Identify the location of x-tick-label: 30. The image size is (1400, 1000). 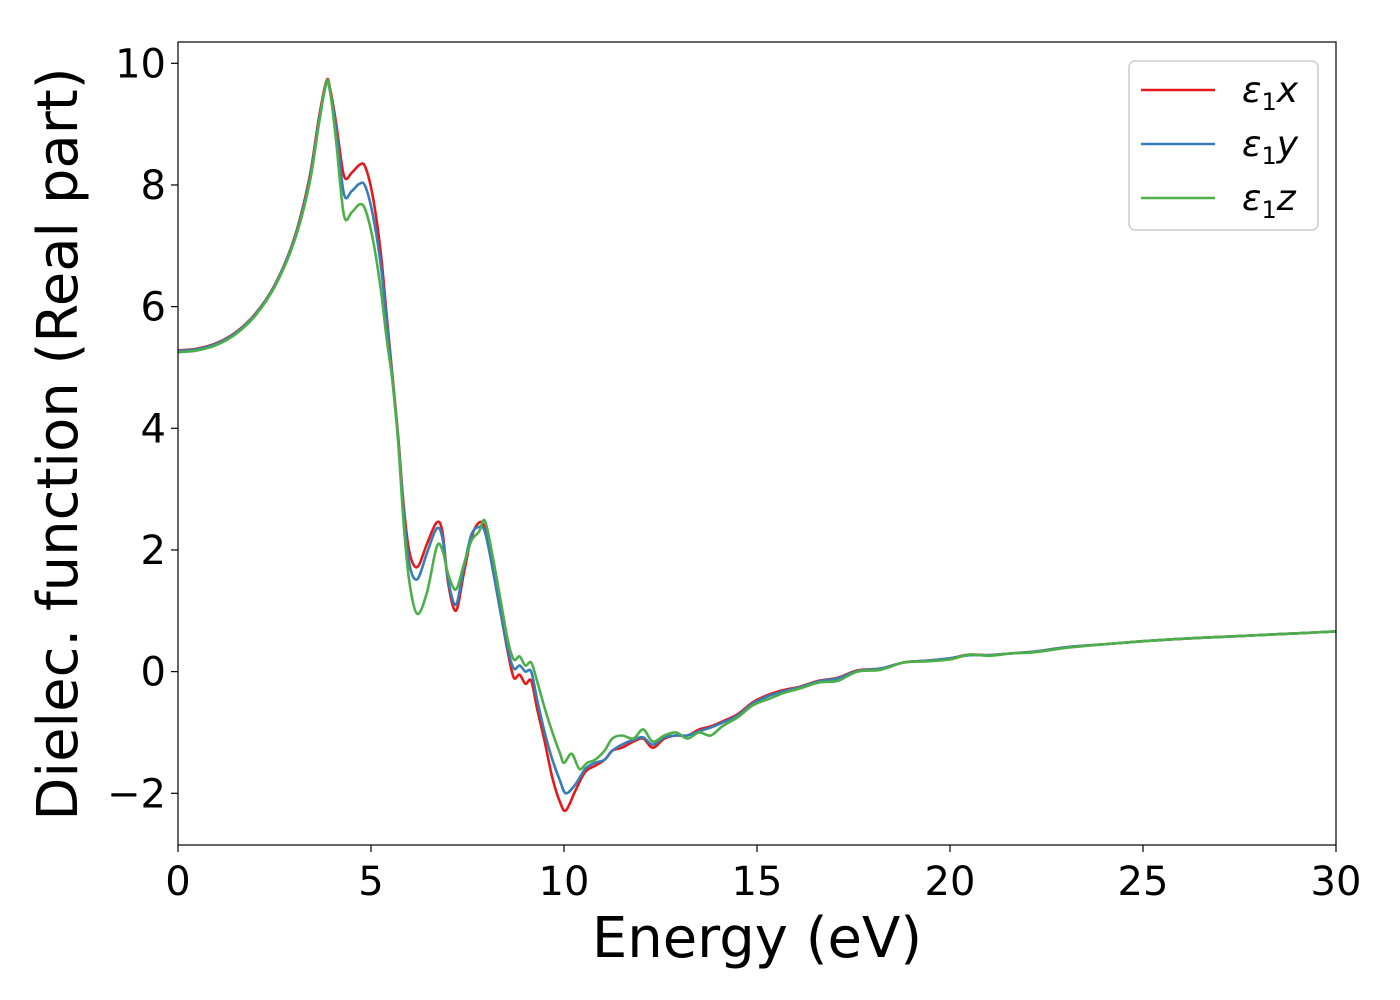
(1336, 882).